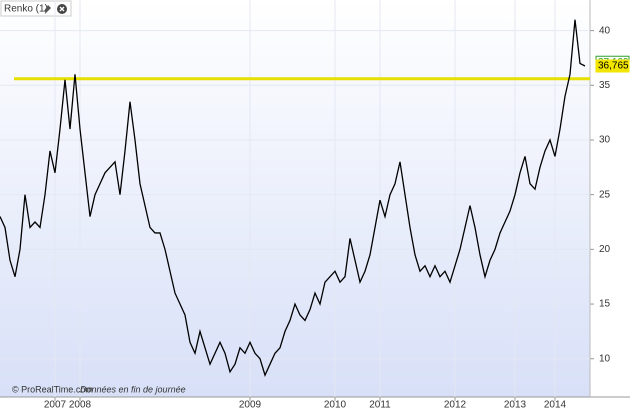 The height and width of the screenshot is (410, 630). What do you see at coordinates (62, 9) in the screenshot?
I see `close-icon` at bounding box center [62, 9].